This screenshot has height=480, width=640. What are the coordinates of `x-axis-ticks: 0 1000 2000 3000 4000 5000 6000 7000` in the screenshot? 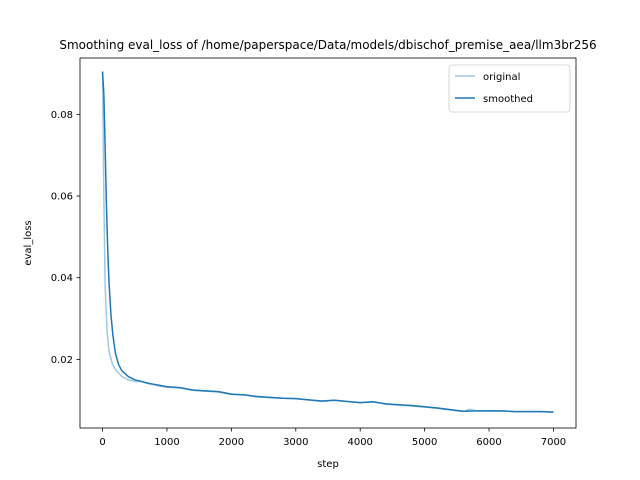 It's located at (332, 438).